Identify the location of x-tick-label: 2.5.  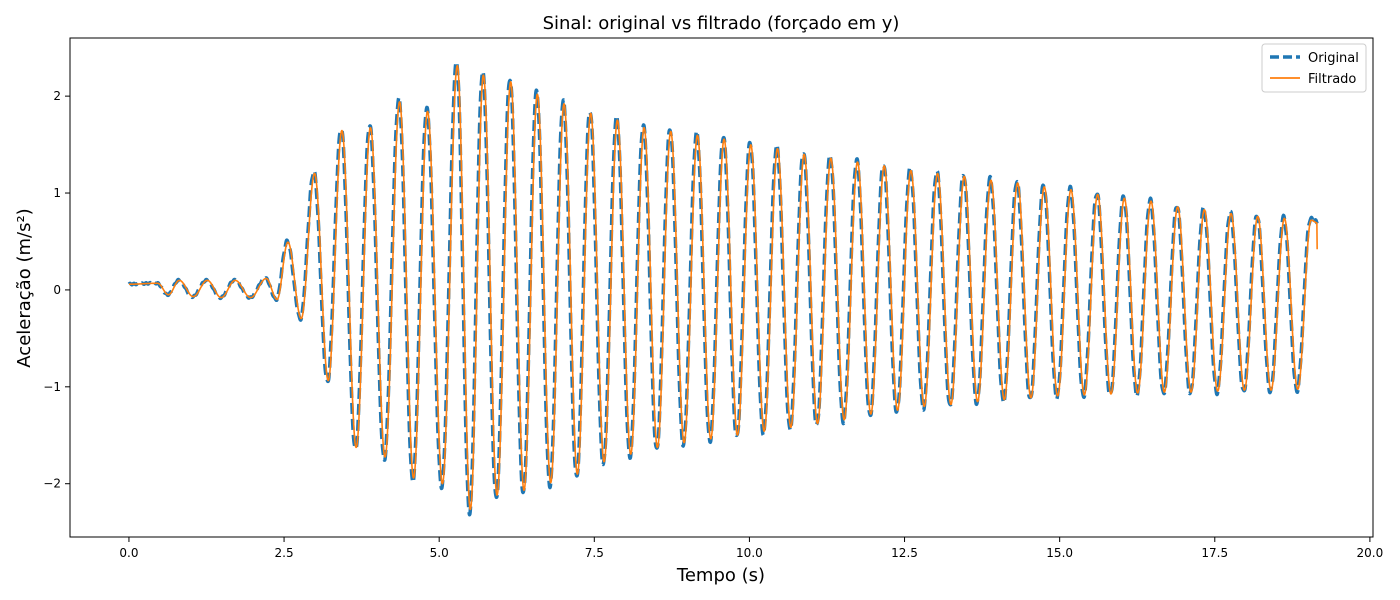
(284, 553).